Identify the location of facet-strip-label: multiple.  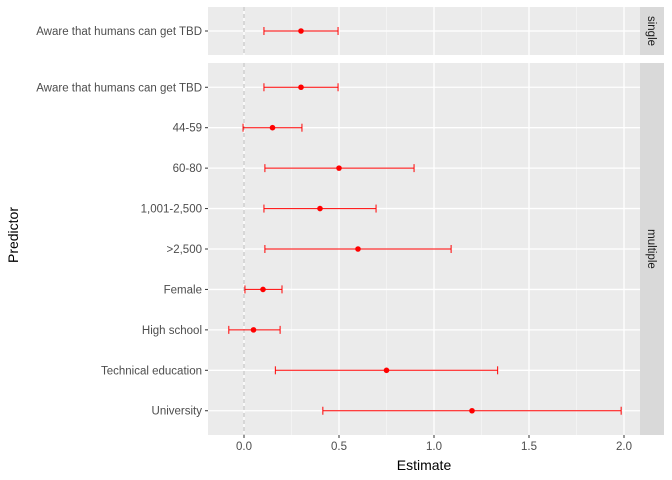
(651, 249).